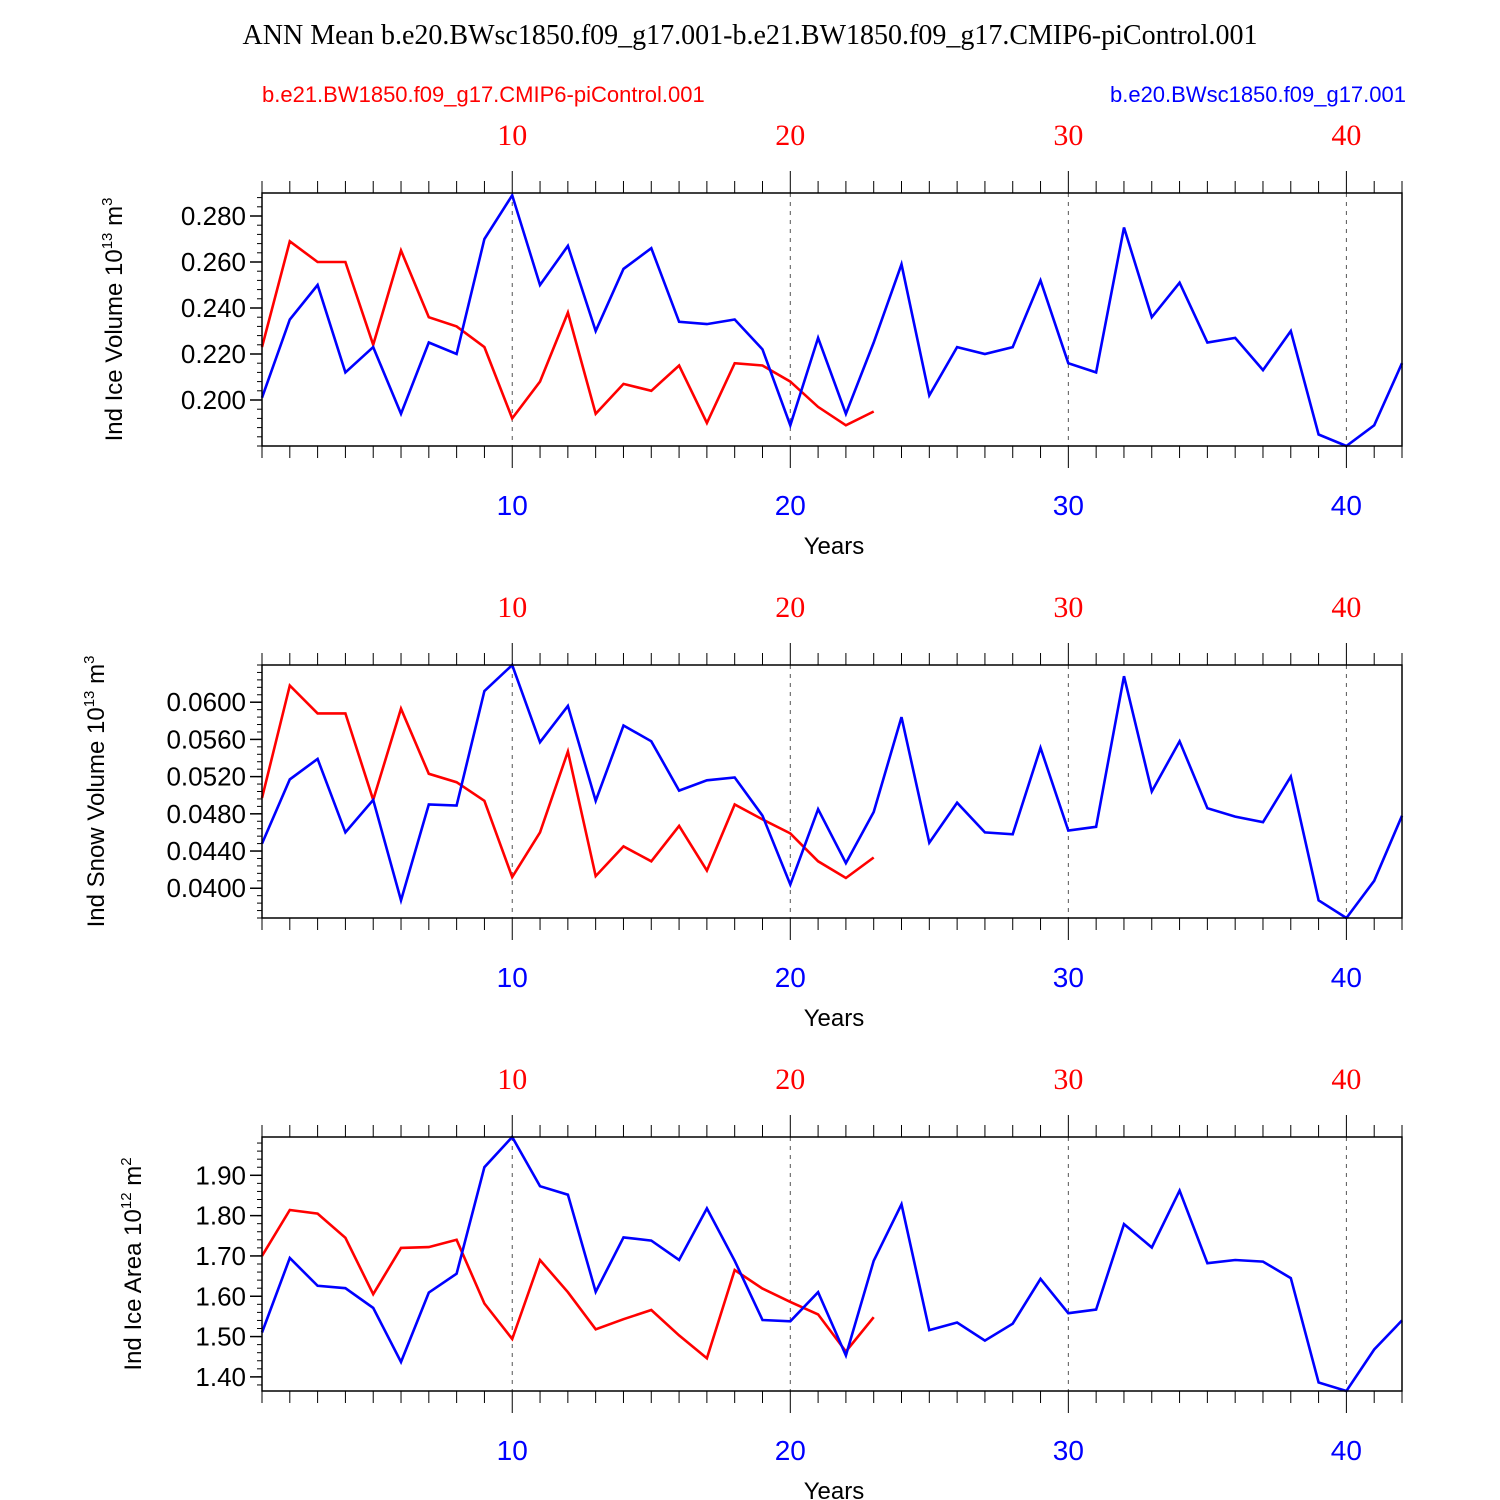 The image size is (1500, 1500). I want to click on legend-blue-case: b.e20.BWsc1850.f09_g17.001, so click(1258, 94).